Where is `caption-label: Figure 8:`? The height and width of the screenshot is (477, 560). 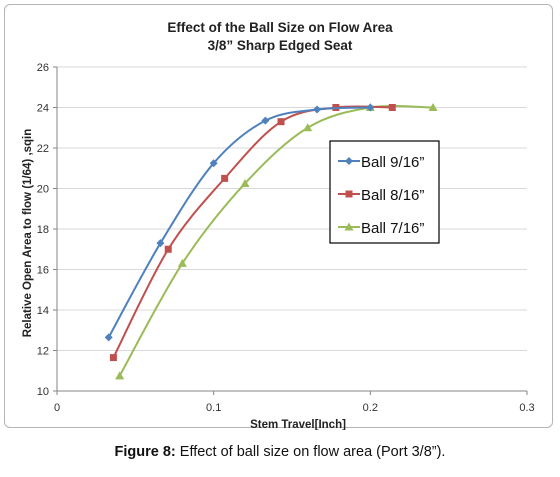 caption-label: Figure 8: is located at coordinates (145, 452).